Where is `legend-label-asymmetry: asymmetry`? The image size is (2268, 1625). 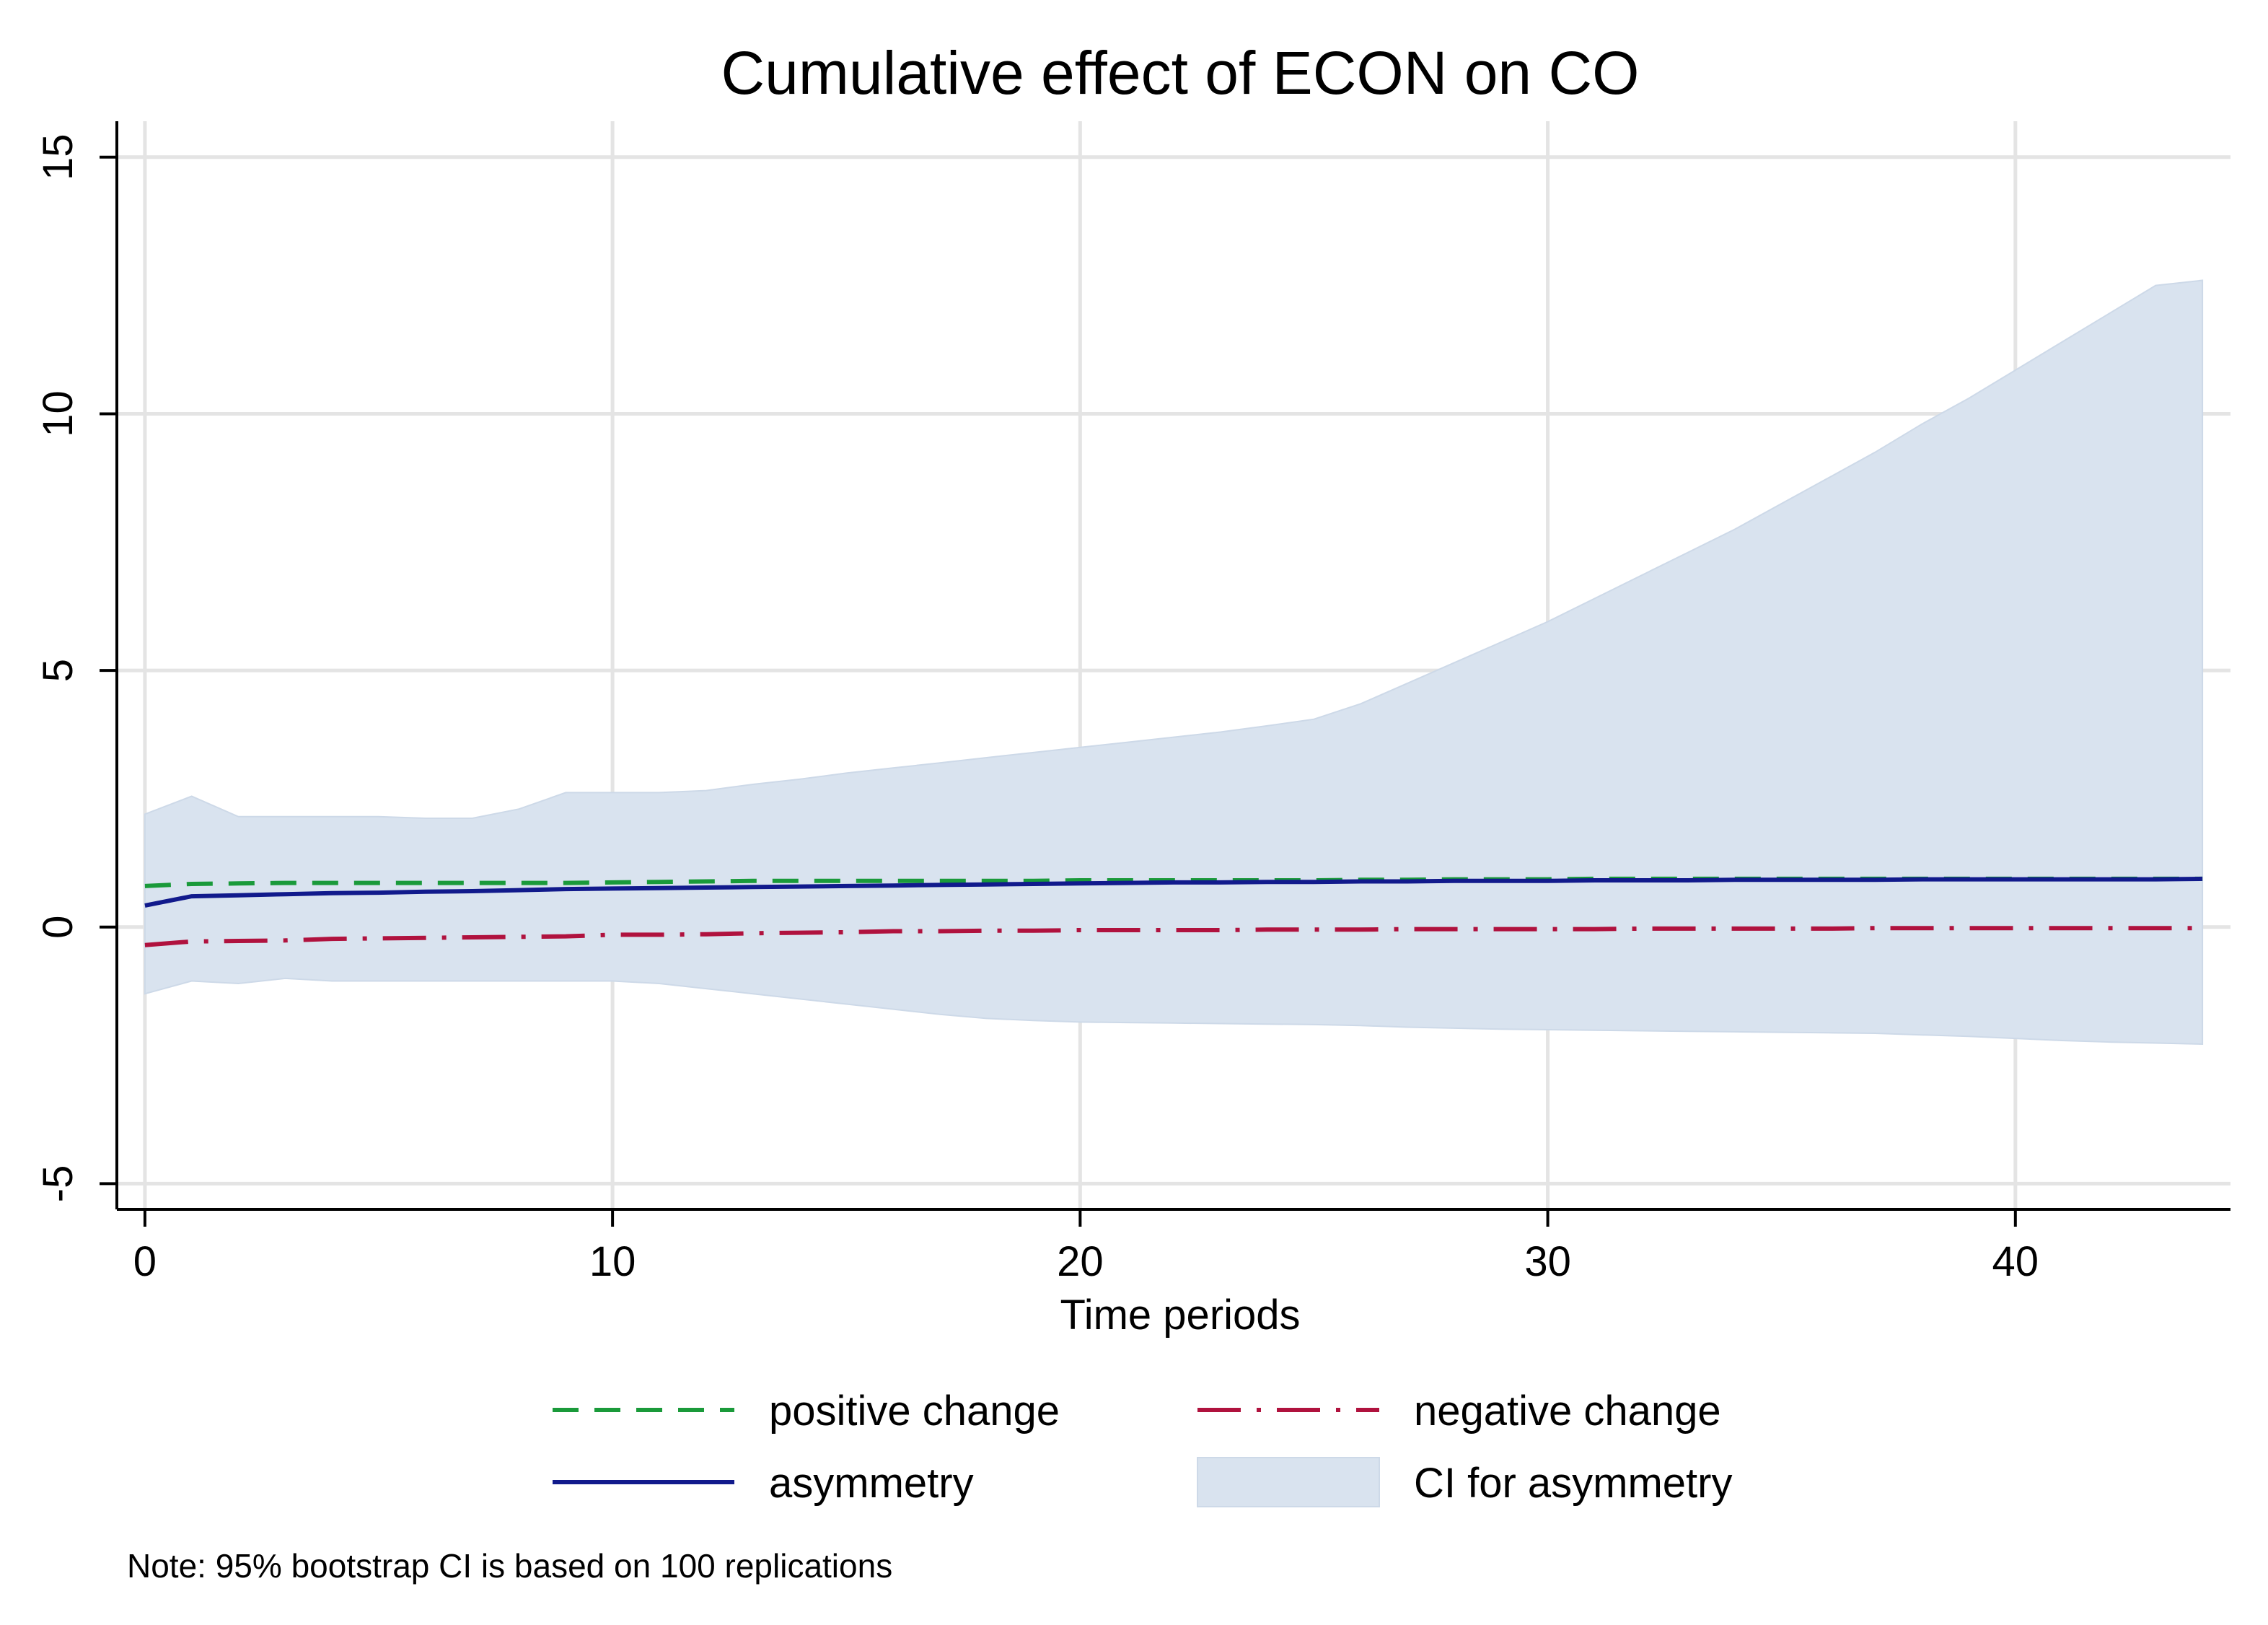 legend-label-asymmetry: asymmetry is located at coordinates (871, 1484).